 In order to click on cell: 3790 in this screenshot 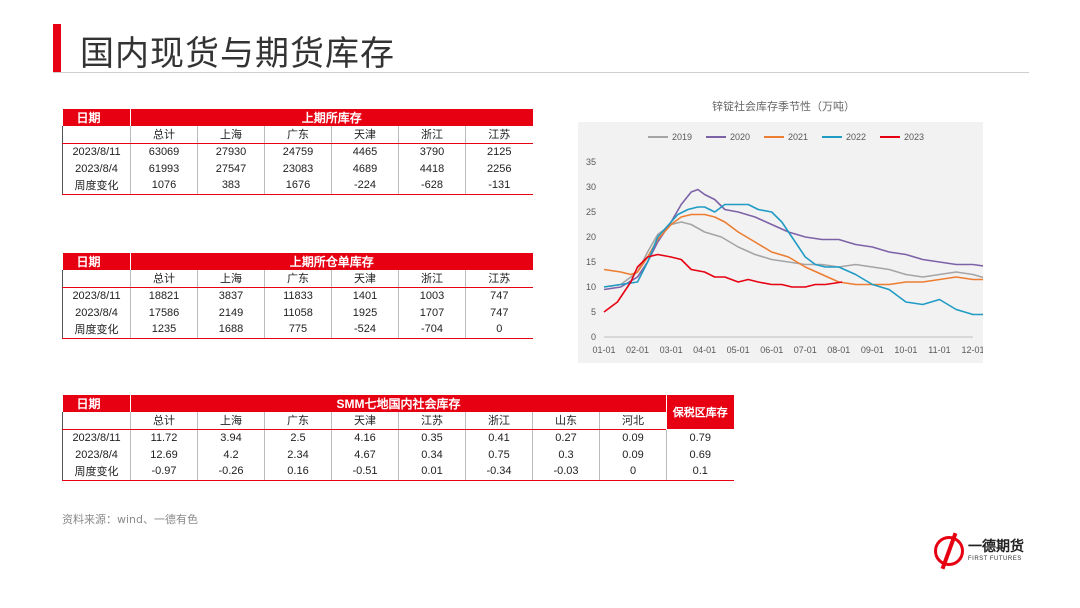, I will do `click(432, 151)`.